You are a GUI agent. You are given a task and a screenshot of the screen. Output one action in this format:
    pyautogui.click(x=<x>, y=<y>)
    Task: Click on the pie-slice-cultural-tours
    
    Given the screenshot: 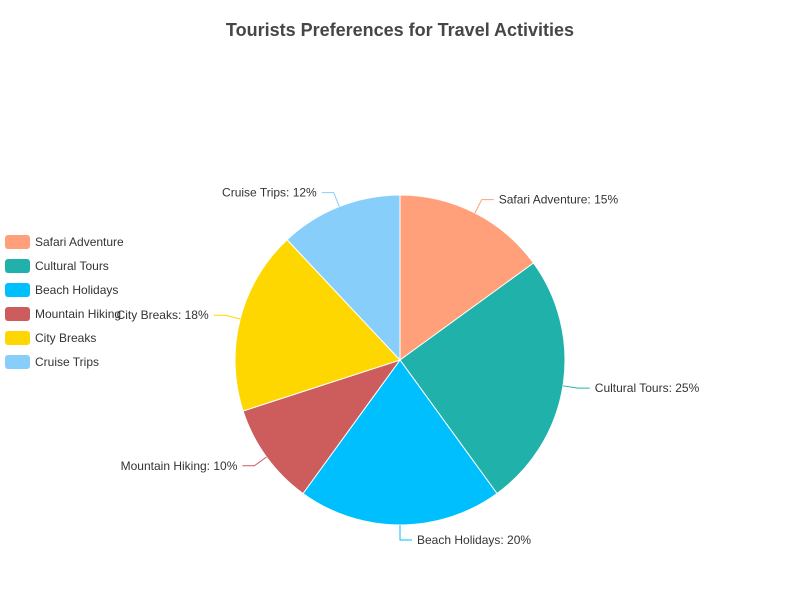 What is the action you would take?
    pyautogui.click(x=482, y=378)
    